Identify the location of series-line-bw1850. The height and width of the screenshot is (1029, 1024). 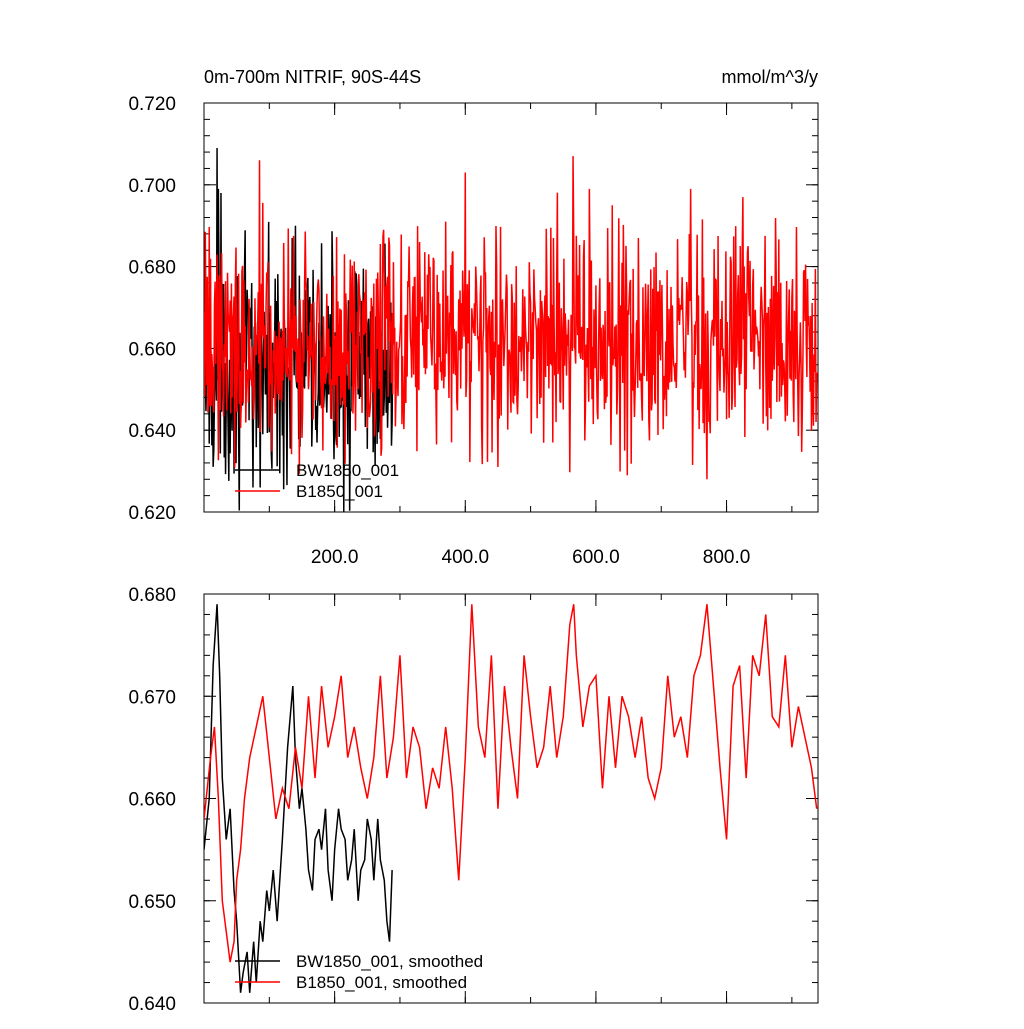
(298, 798).